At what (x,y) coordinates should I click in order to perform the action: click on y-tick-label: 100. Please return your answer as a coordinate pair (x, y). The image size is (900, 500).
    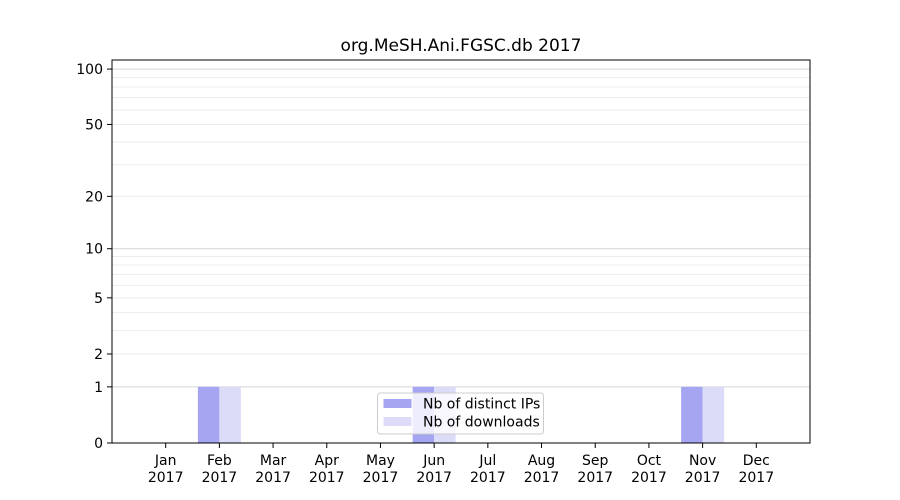
    Looking at the image, I should click on (89, 70).